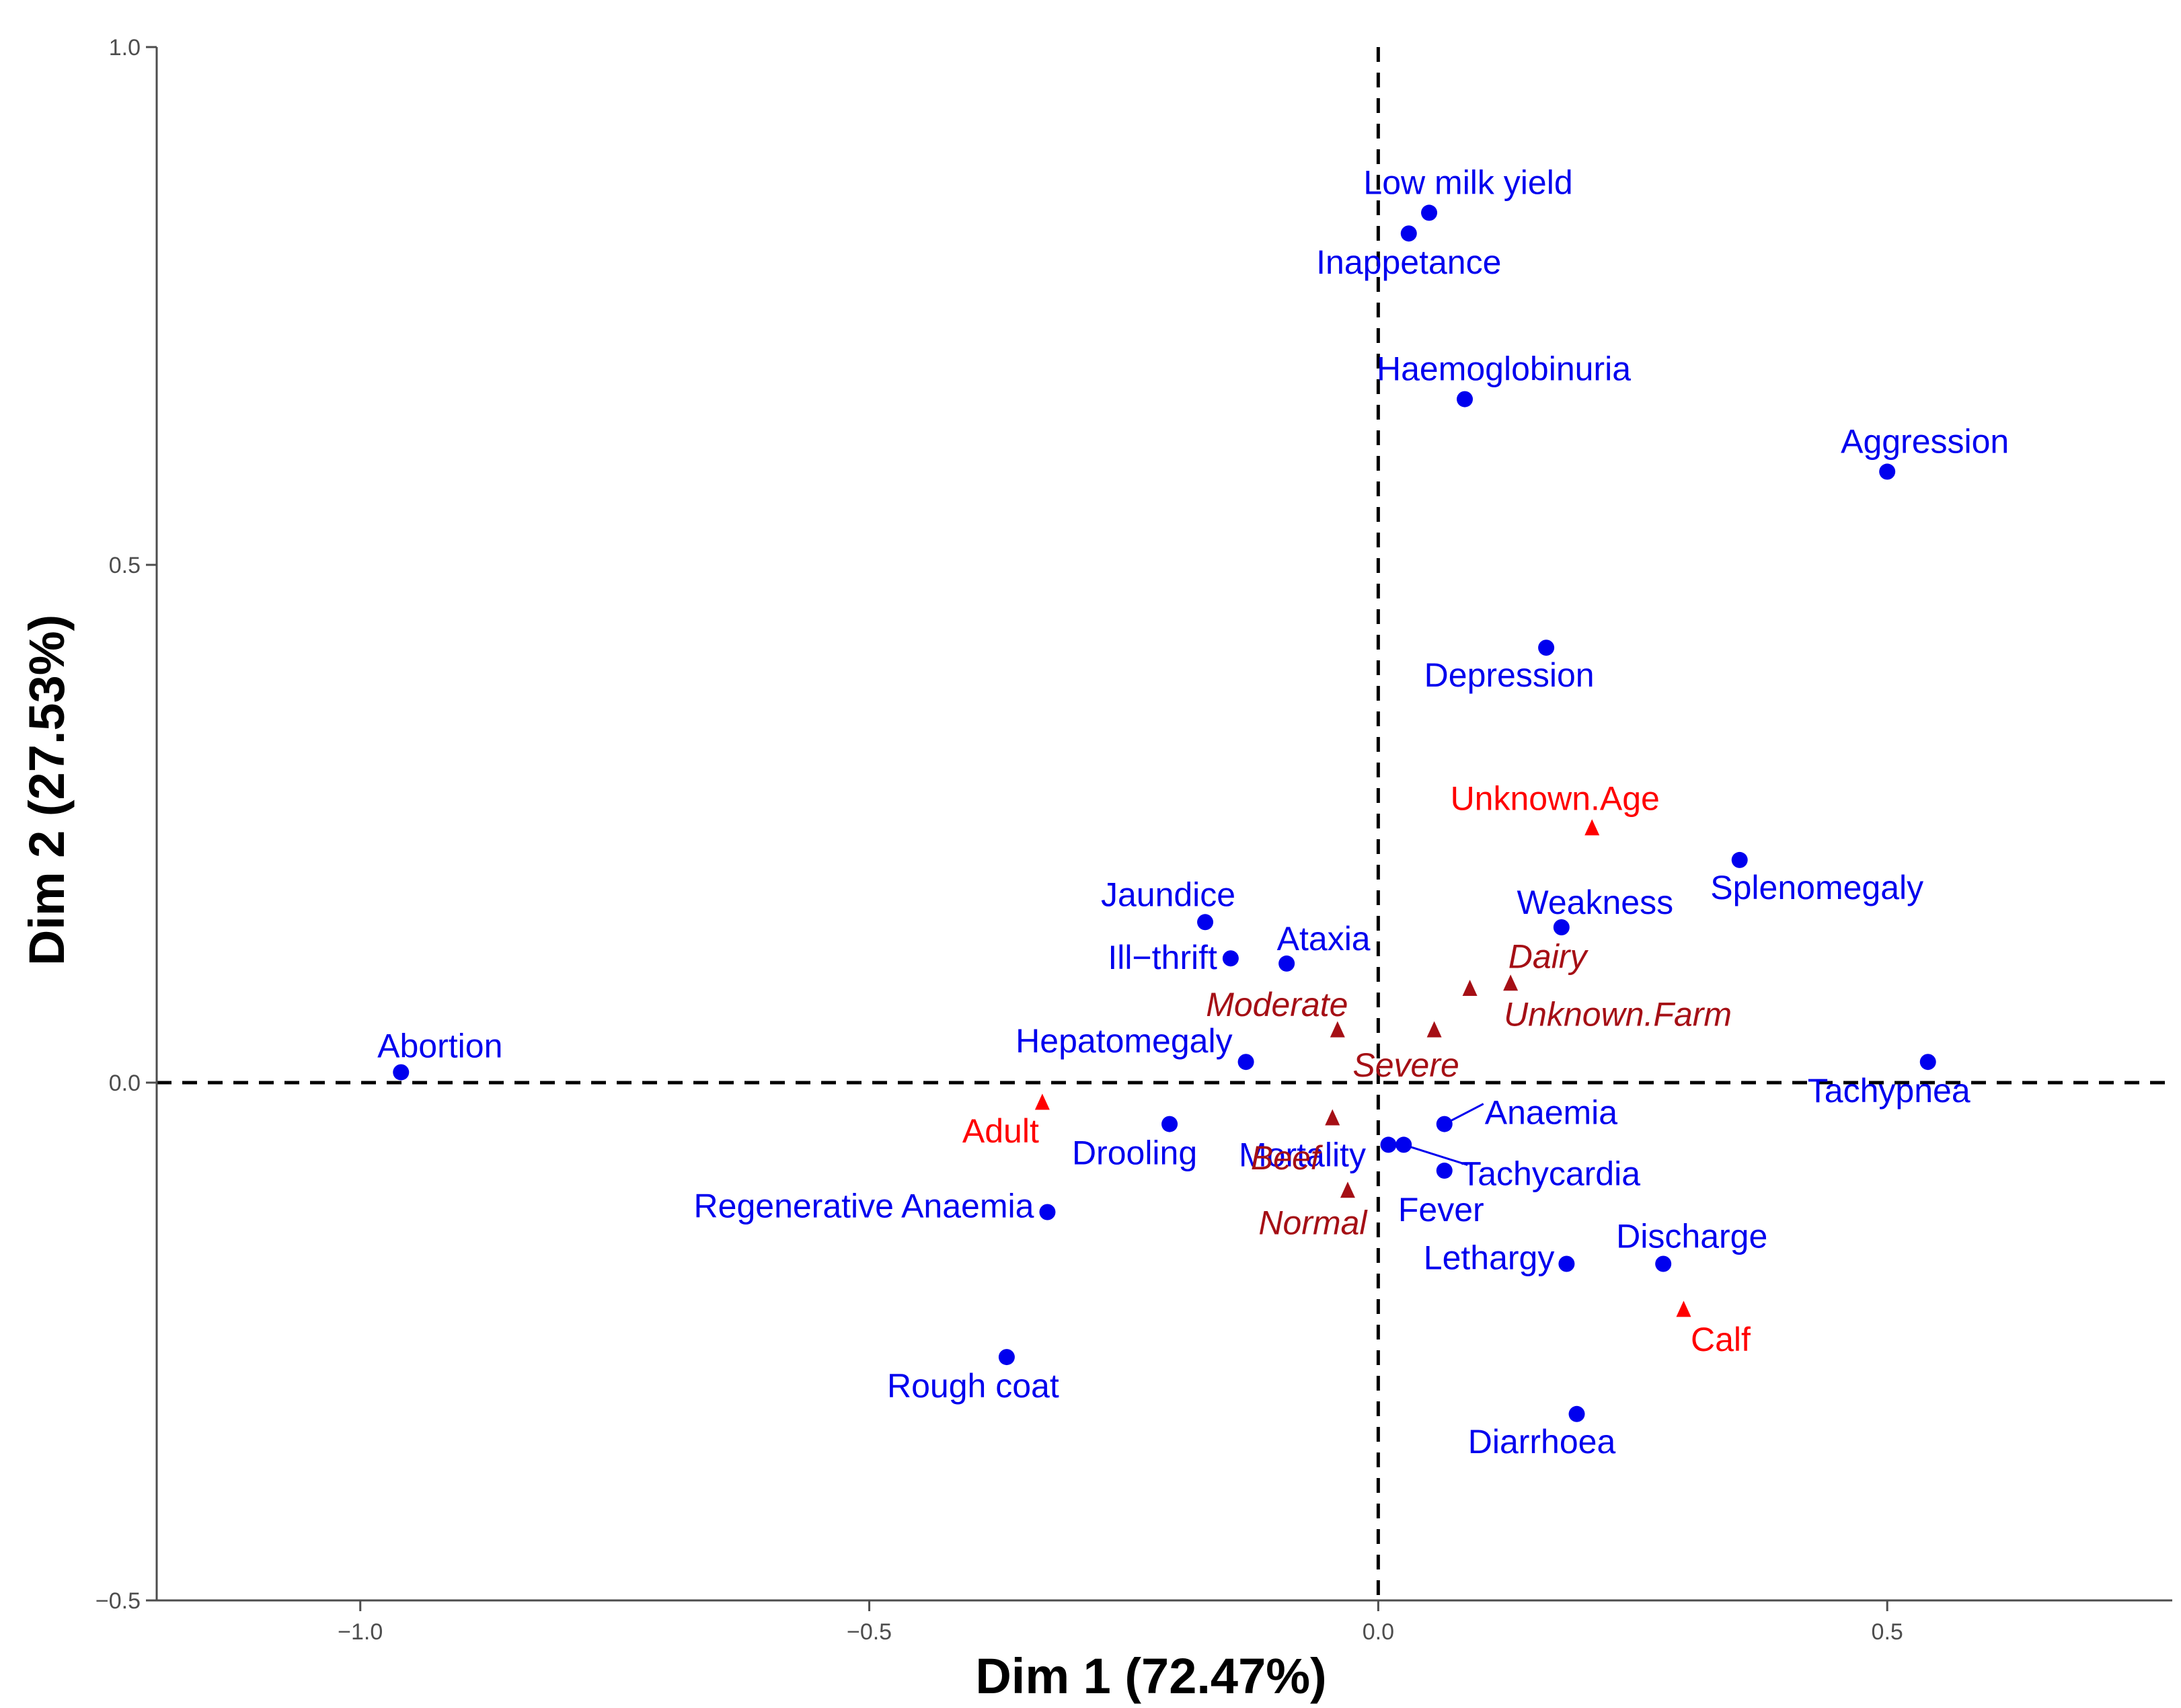 The image size is (2181, 1708). Describe the element at coordinates (118, 1601) in the screenshot. I see `y-tick-label: −0.5` at that location.